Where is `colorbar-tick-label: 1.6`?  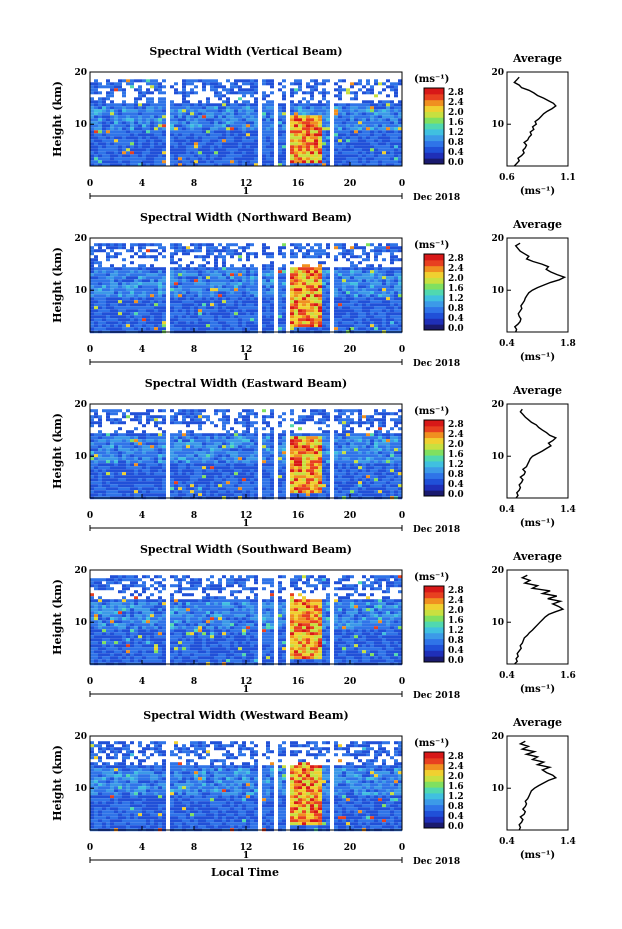
colorbar-tick-label: 1.6 is located at coordinates (456, 289).